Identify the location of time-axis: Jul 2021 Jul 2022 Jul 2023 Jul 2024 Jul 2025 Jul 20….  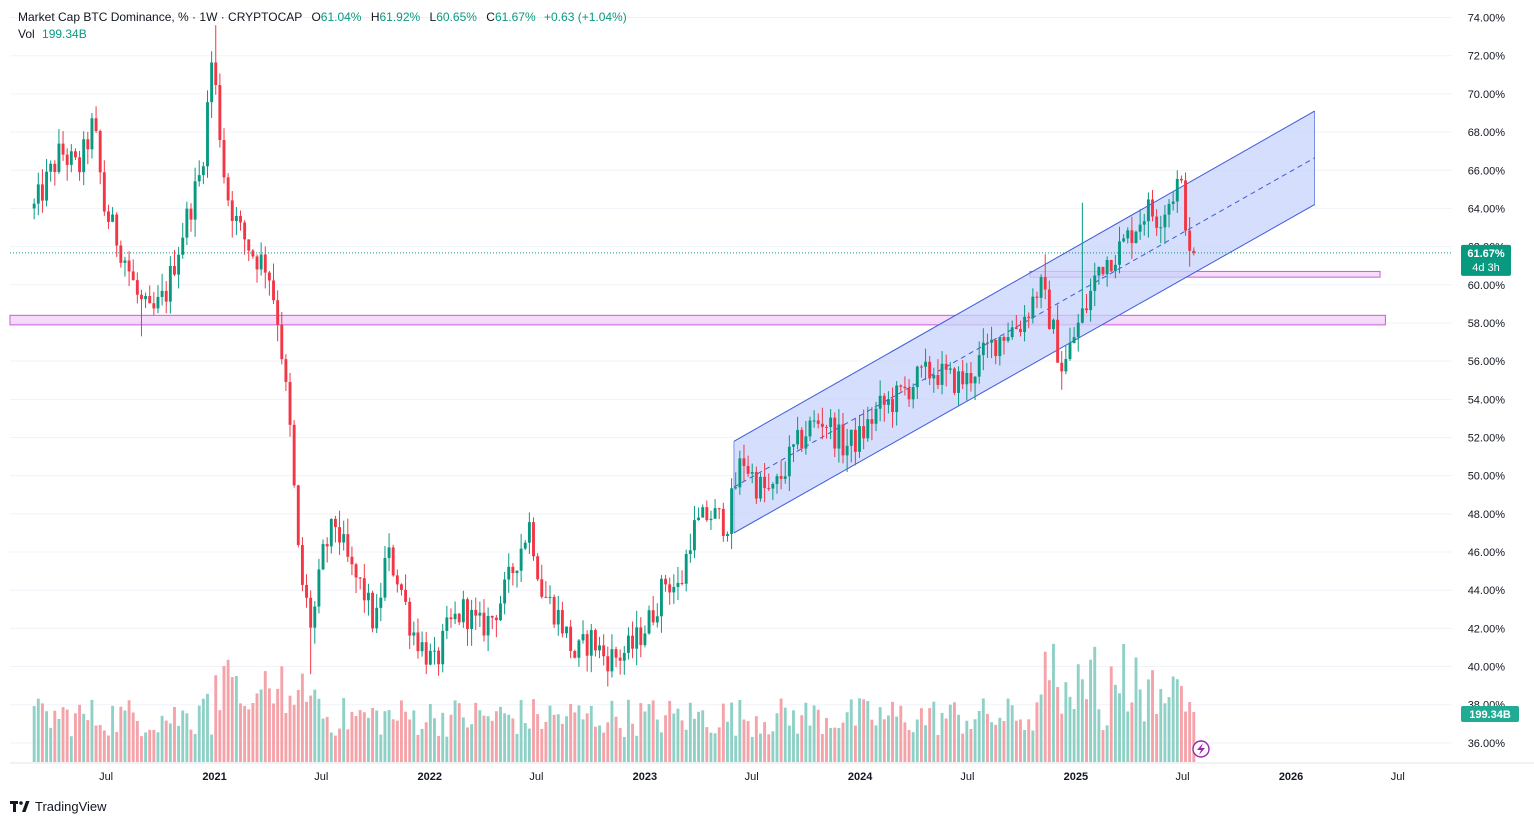
(772, 772).